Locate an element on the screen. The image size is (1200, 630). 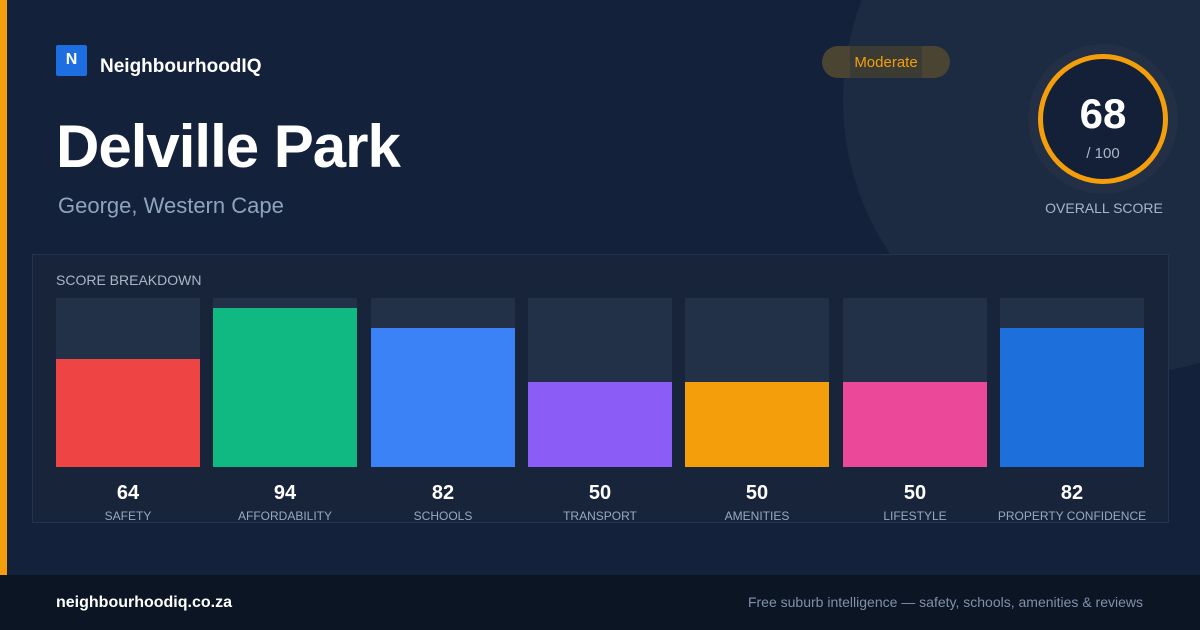
bar-affordability: 94 AFFORDABILITY is located at coordinates (285, 410).